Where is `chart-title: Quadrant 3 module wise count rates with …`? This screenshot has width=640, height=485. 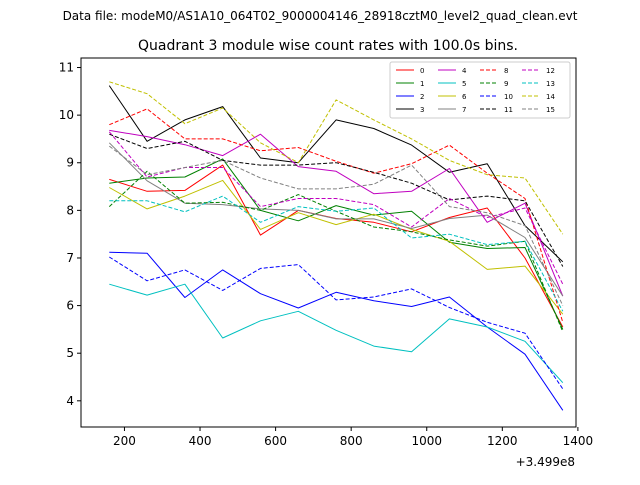 chart-title: Quadrant 3 module wise count rates with … is located at coordinates (328, 46).